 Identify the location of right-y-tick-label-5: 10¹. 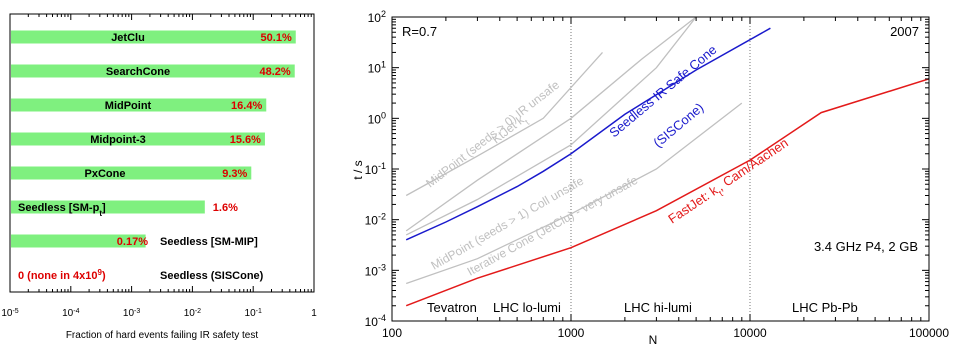
(377, 68).